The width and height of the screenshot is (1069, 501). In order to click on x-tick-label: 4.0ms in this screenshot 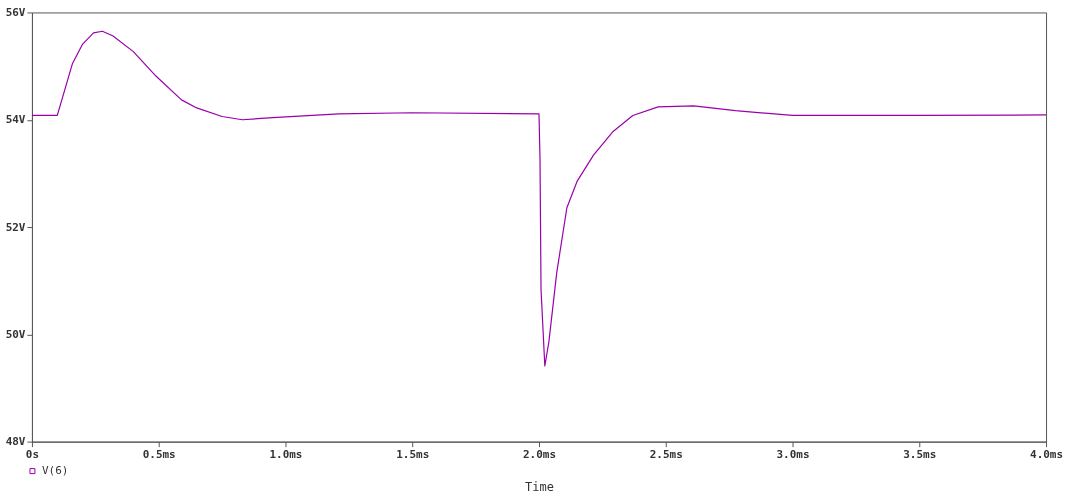, I will do `click(1047, 455)`.